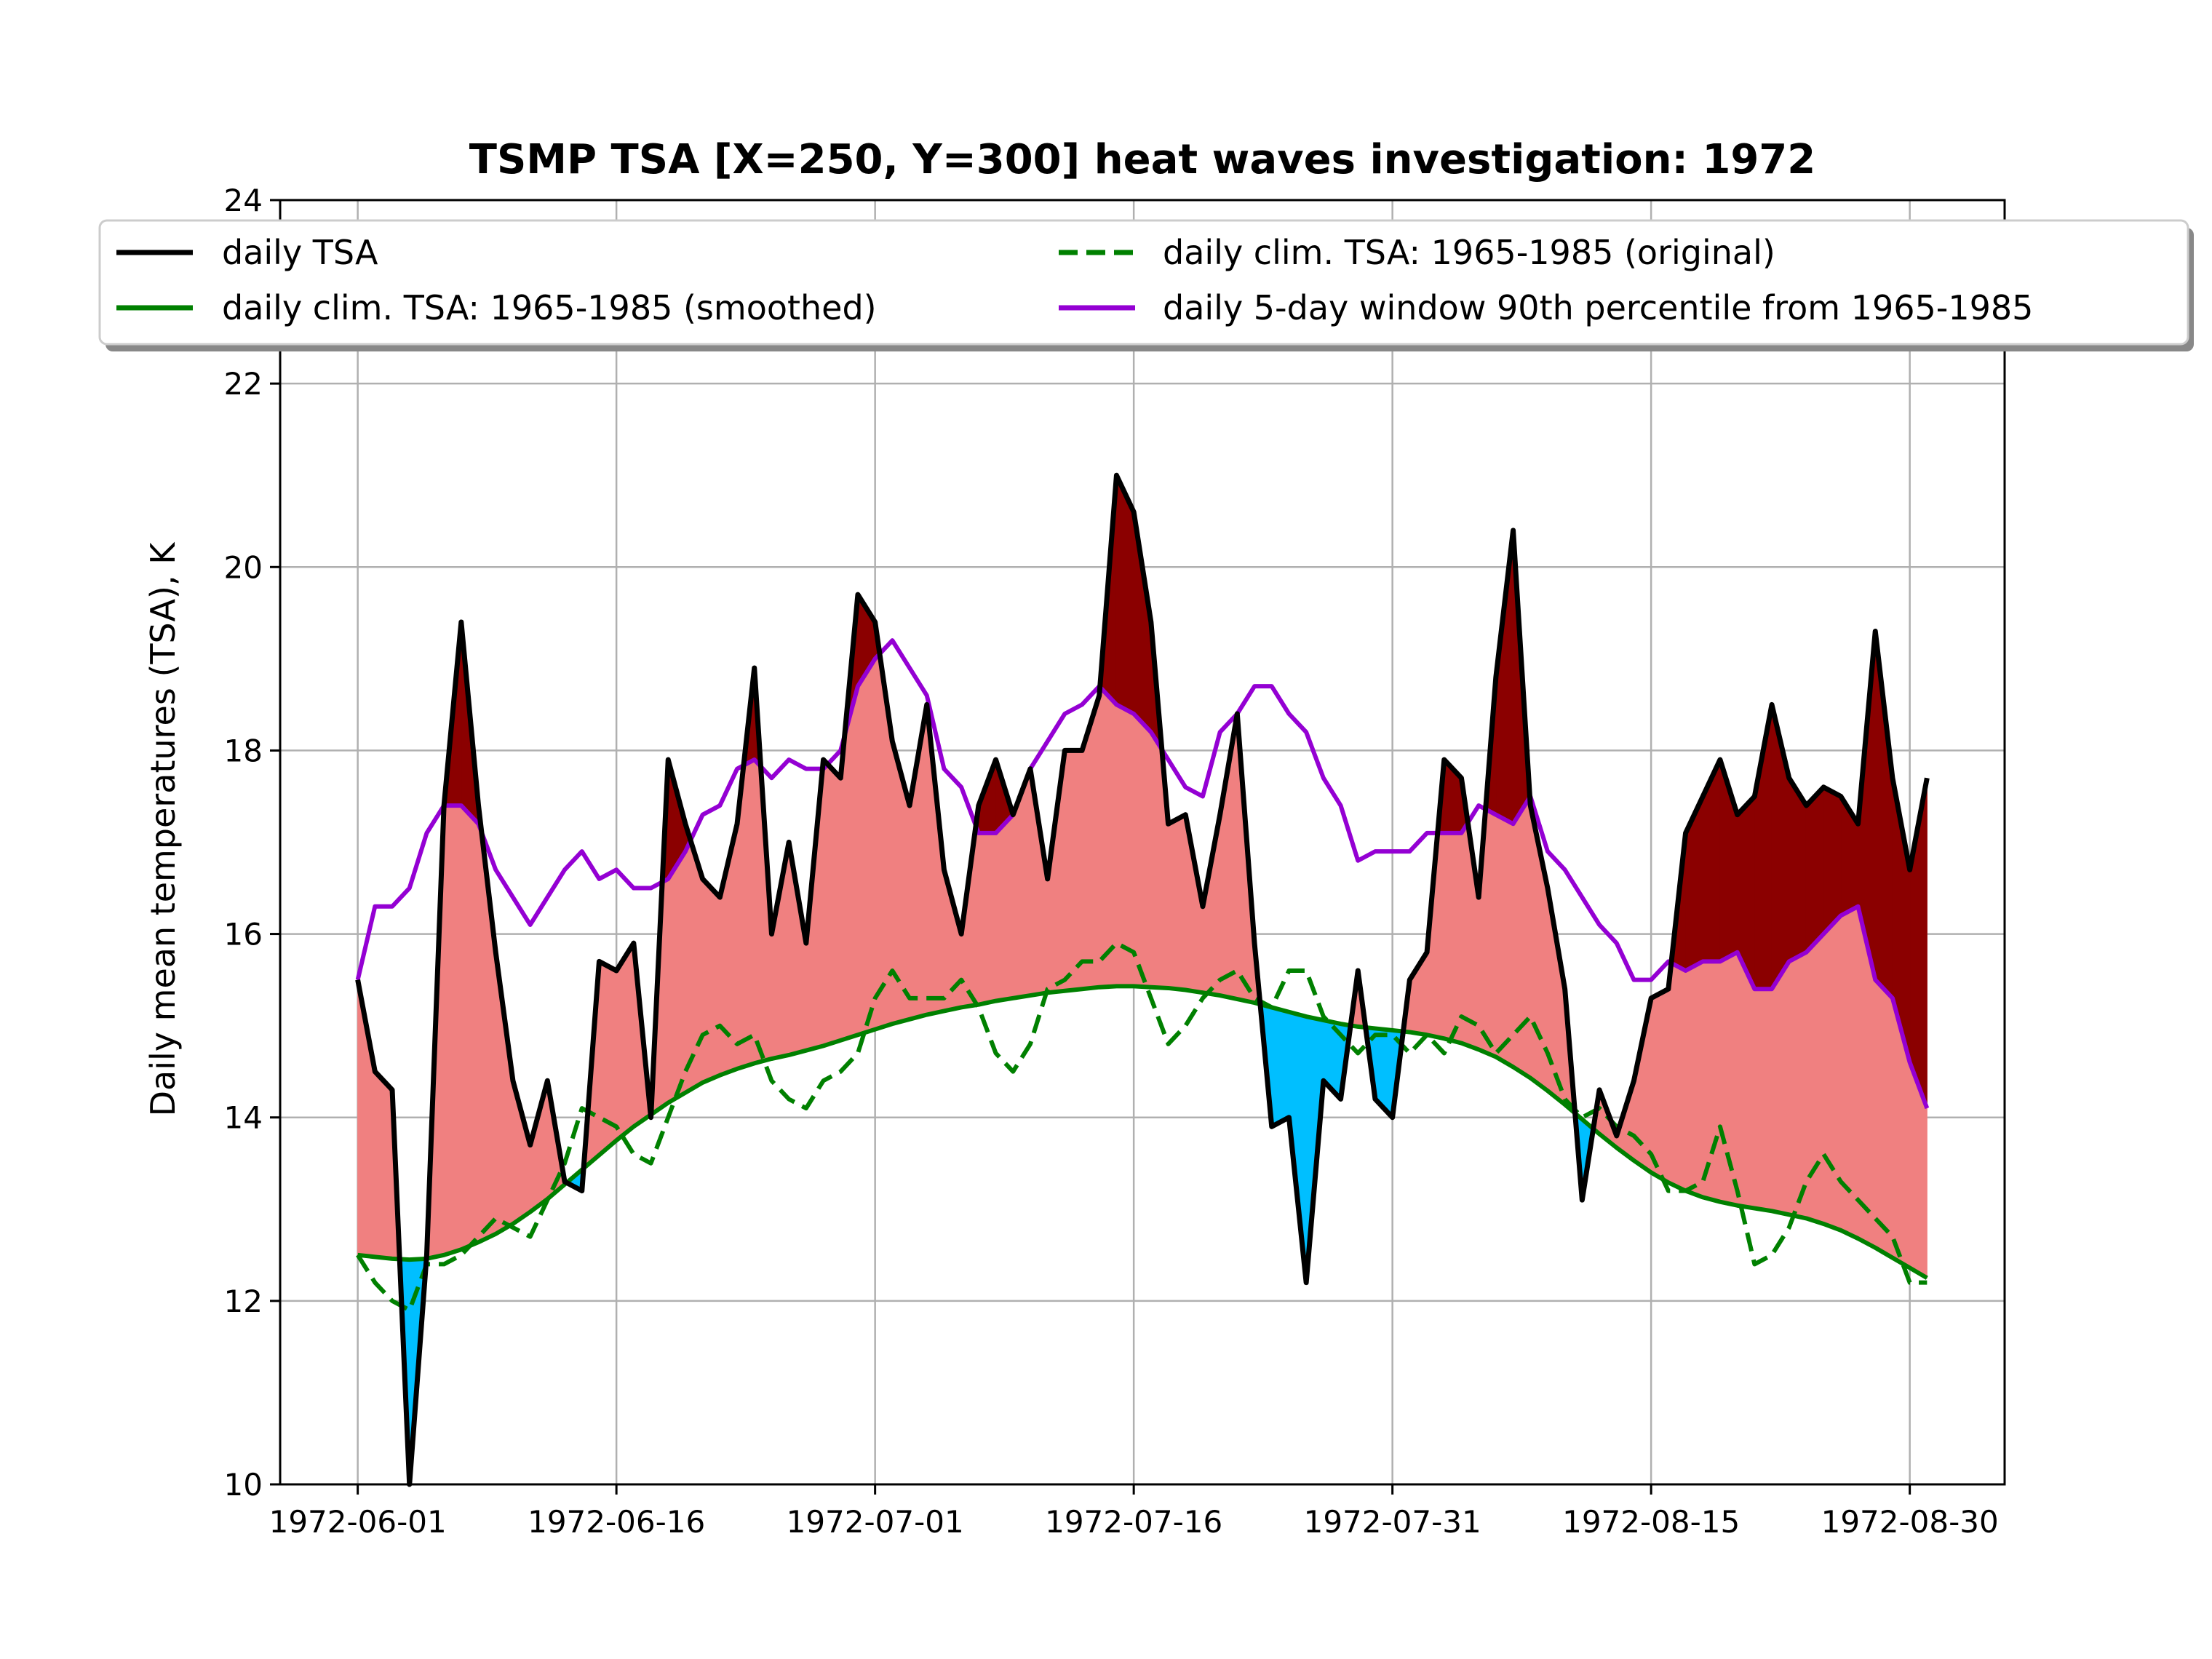 The width and height of the screenshot is (2212, 1659). What do you see at coordinates (243, 934) in the screenshot?
I see `y-tick-label: 16` at bounding box center [243, 934].